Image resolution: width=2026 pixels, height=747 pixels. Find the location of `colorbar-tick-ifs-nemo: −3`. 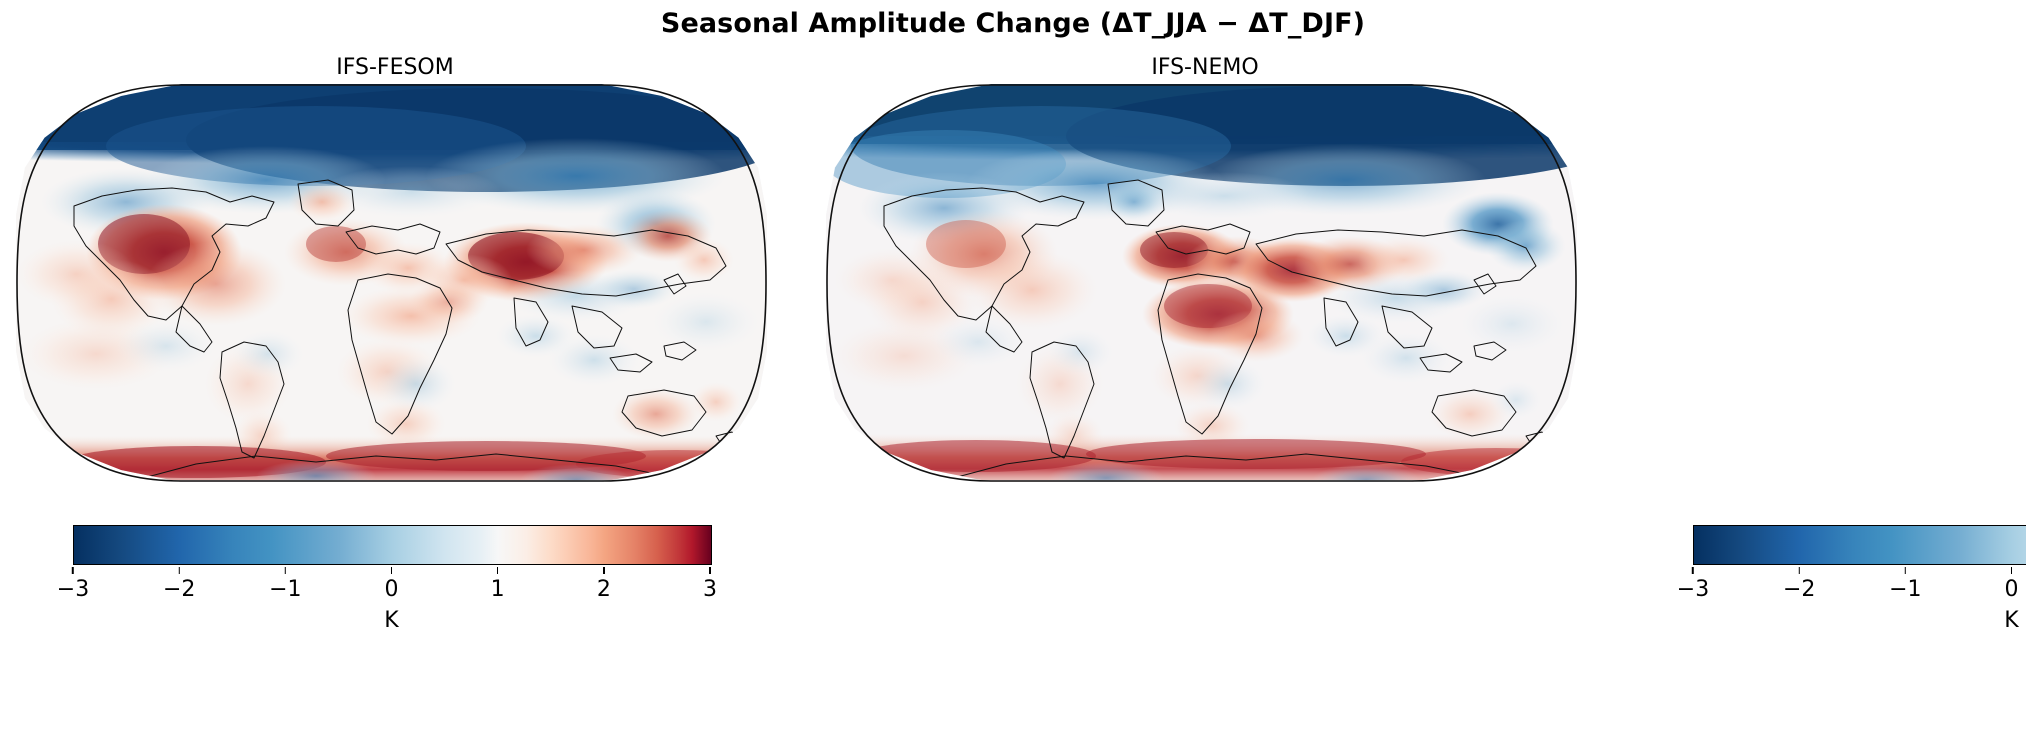

colorbar-tick-ifs-nemo: −3 is located at coordinates (1693, 584).